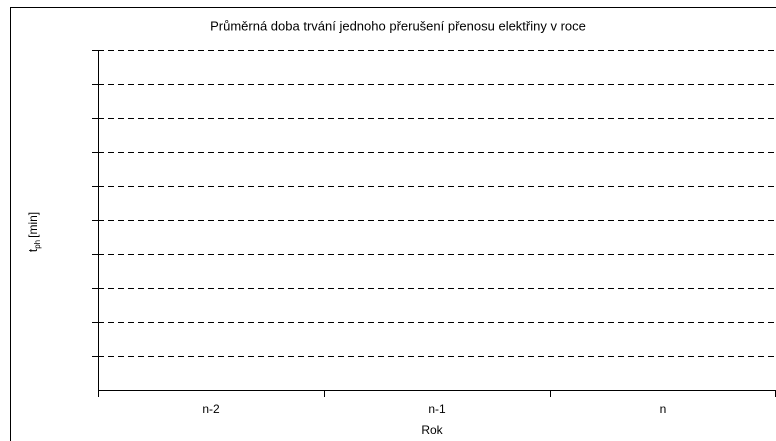  What do you see at coordinates (437, 409) in the screenshot?
I see `x-tick-label: n-1` at bounding box center [437, 409].